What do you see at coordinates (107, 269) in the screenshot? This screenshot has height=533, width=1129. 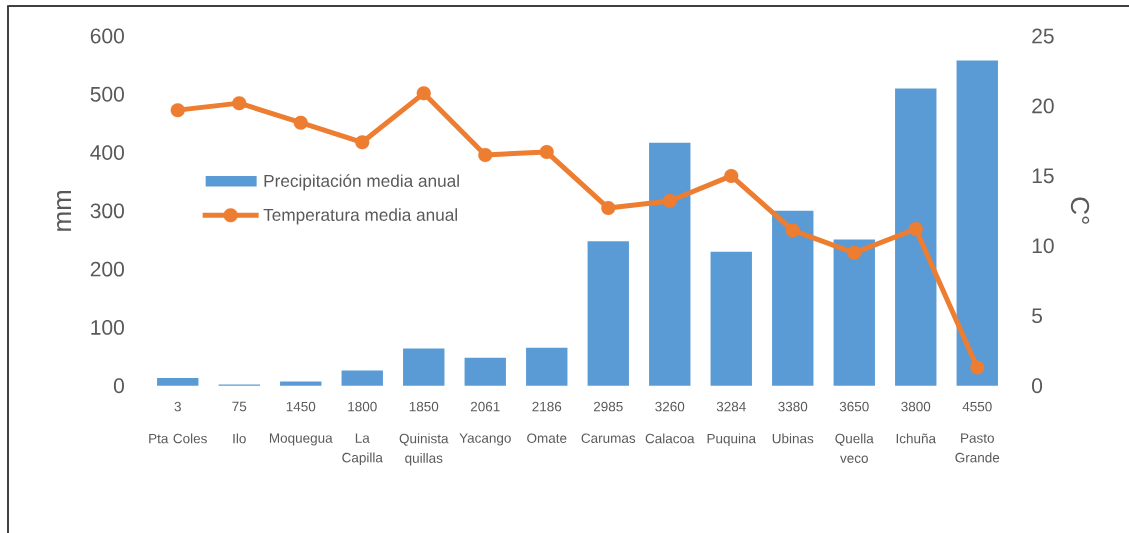 I see `y-tick-label: 200` at bounding box center [107, 269].